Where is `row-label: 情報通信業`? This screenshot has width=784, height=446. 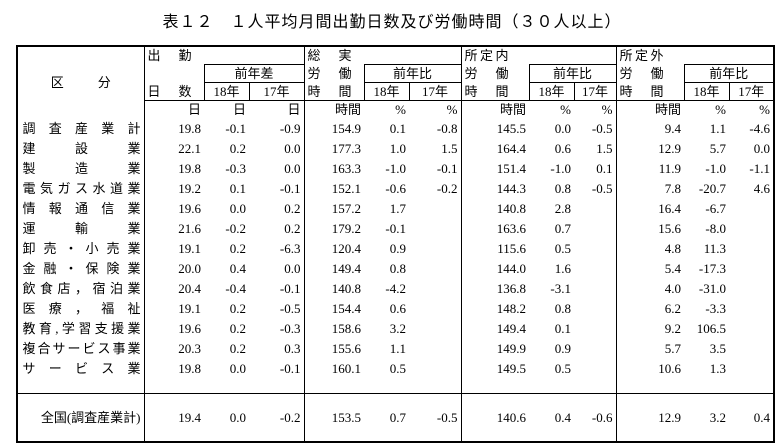
row-label: 情報通信業 is located at coordinates (81, 208).